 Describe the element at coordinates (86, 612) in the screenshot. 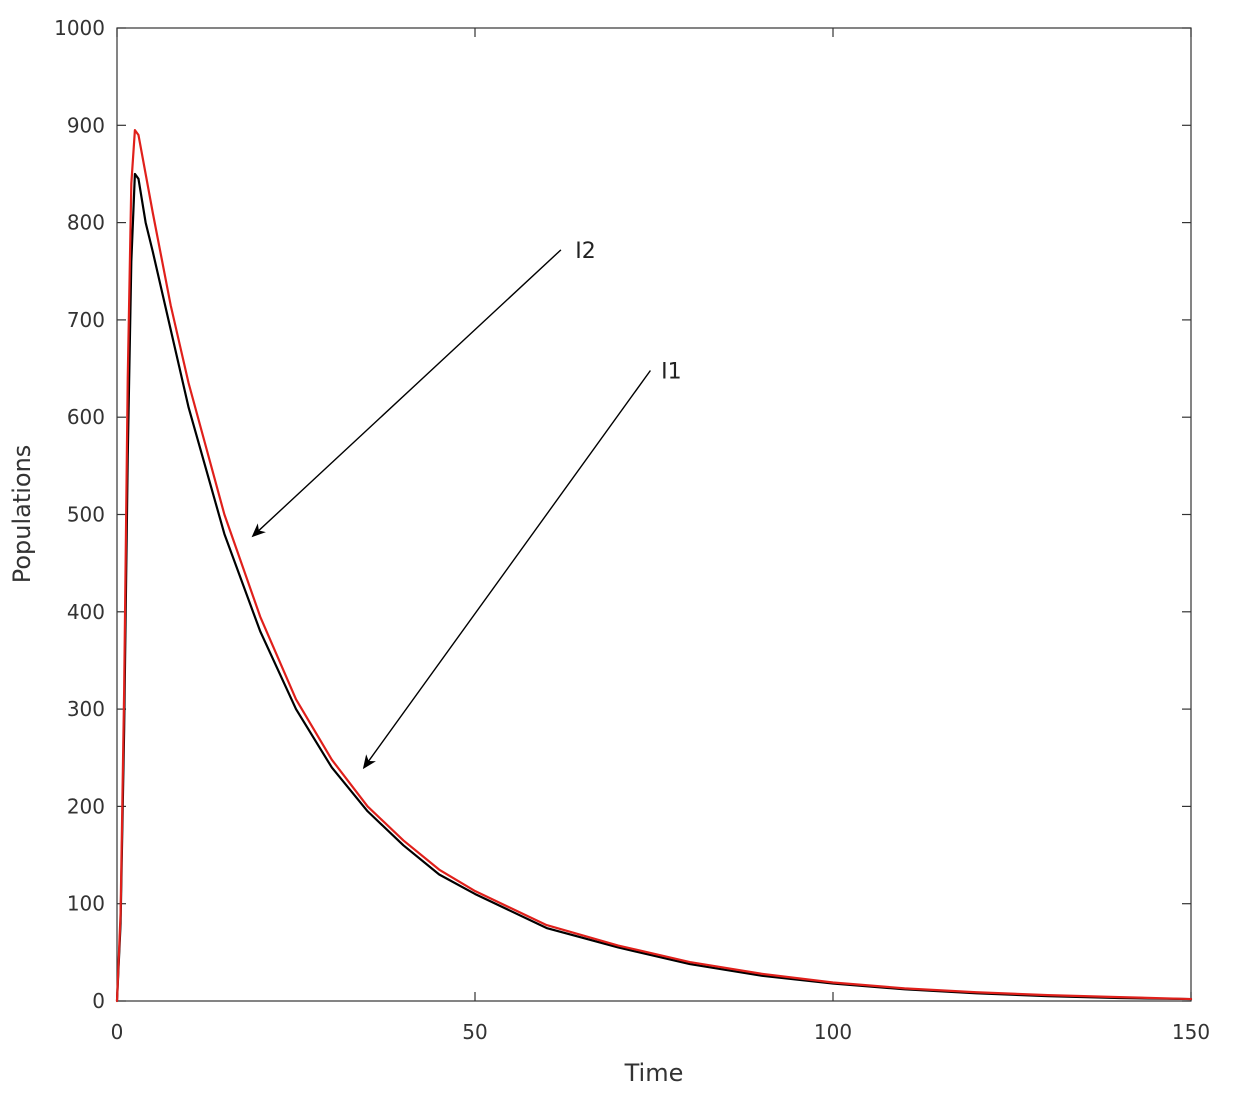

I see `y-tick-label: 400` at that location.